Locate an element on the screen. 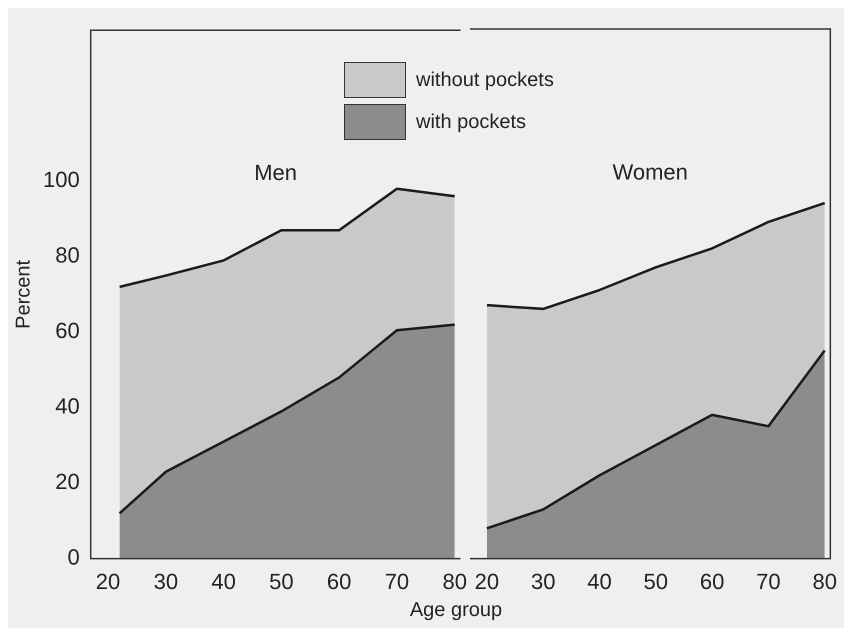 The image size is (852, 630). x-axis-title: Age group is located at coordinates (456, 611).